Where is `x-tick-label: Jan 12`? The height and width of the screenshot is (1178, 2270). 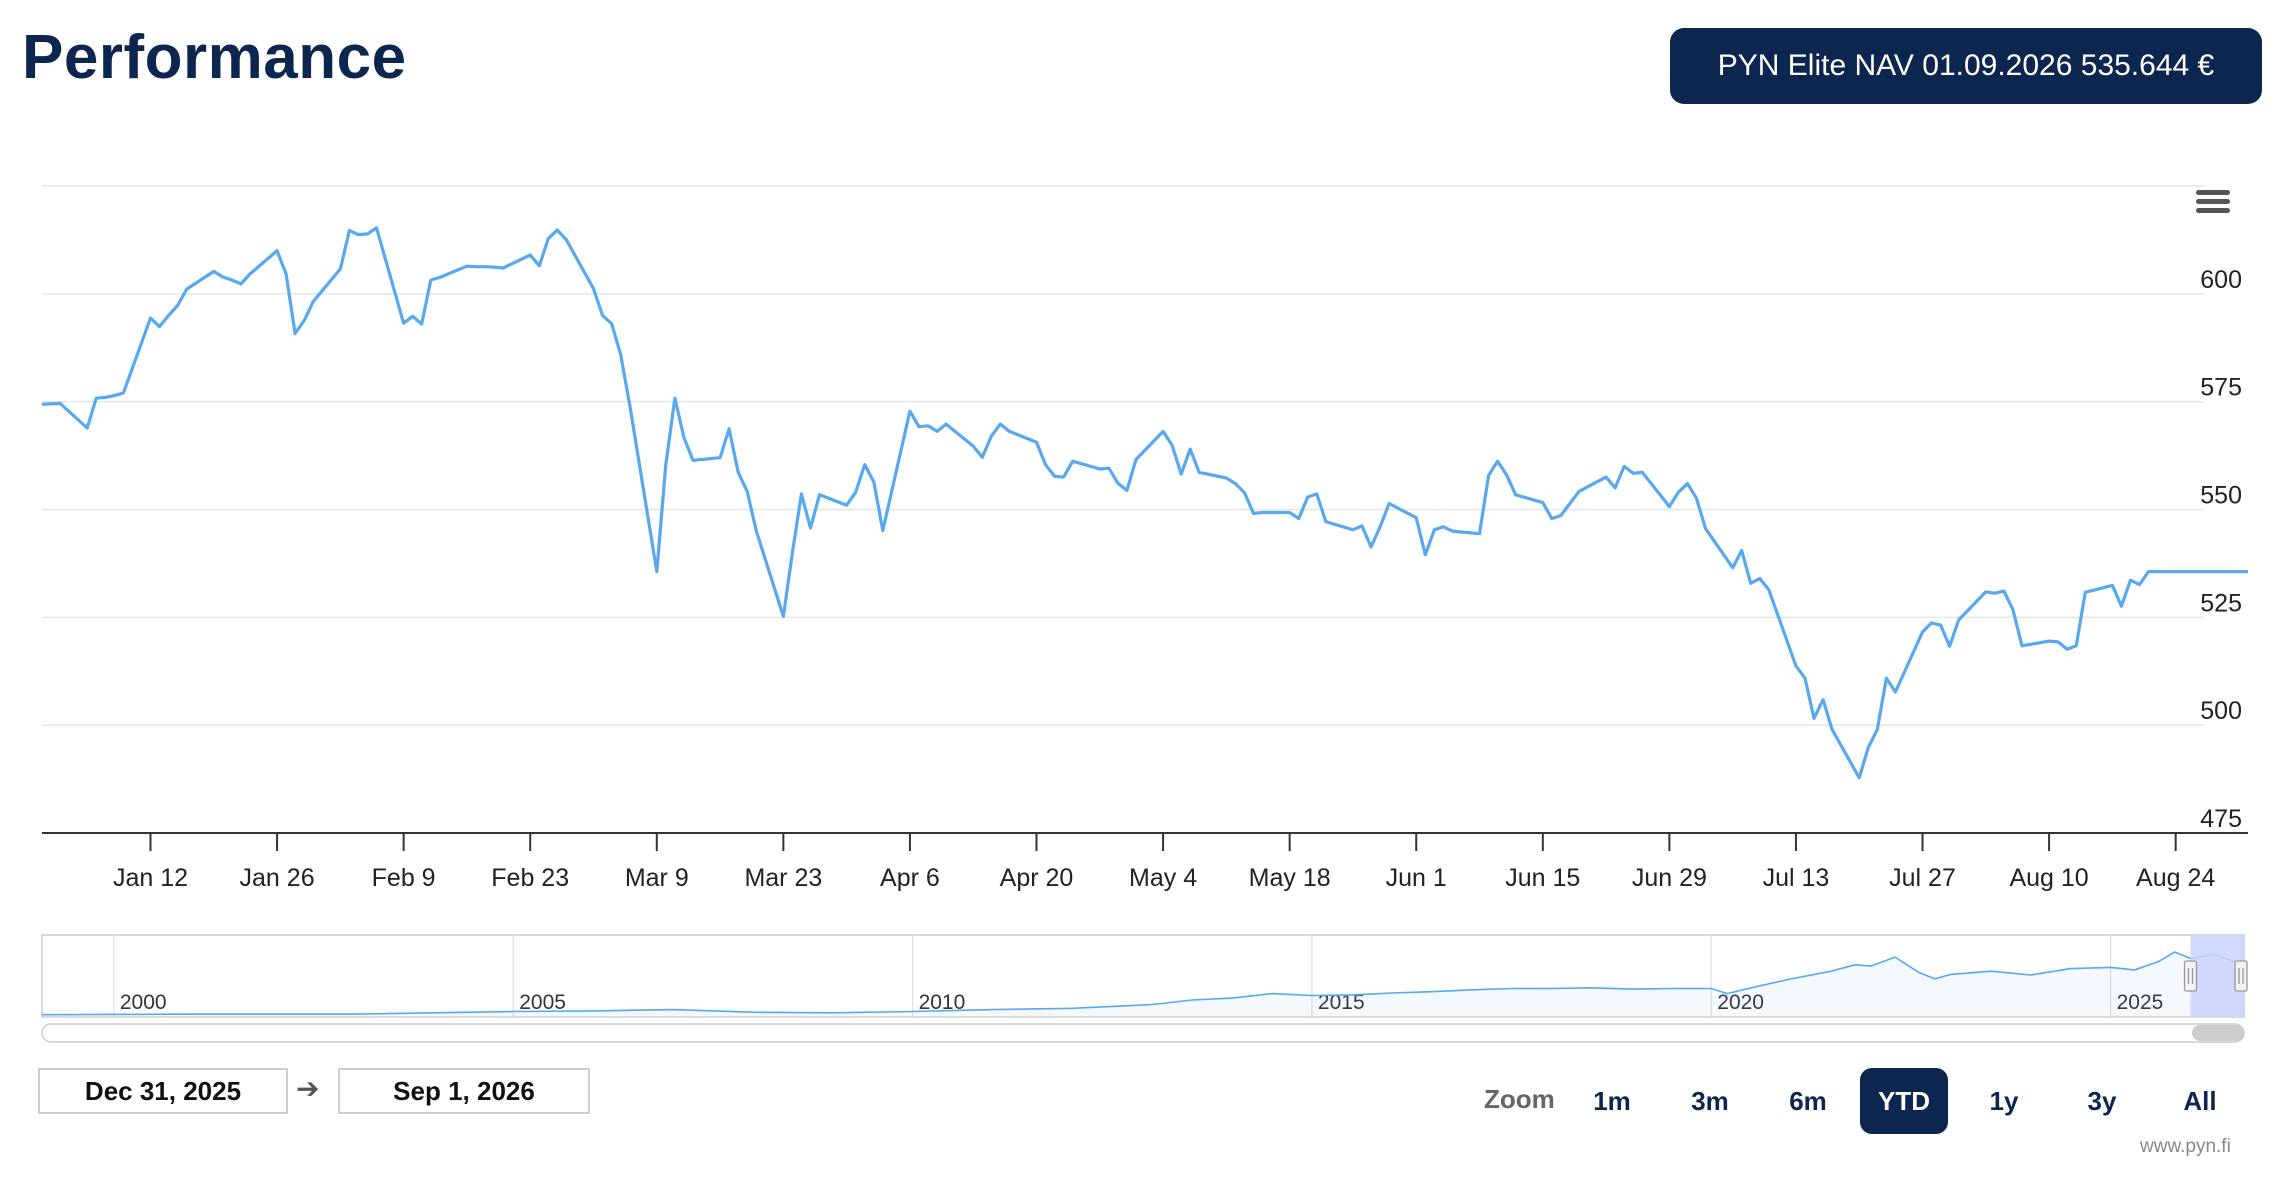 x-tick-label: Jan 12 is located at coordinates (150, 878).